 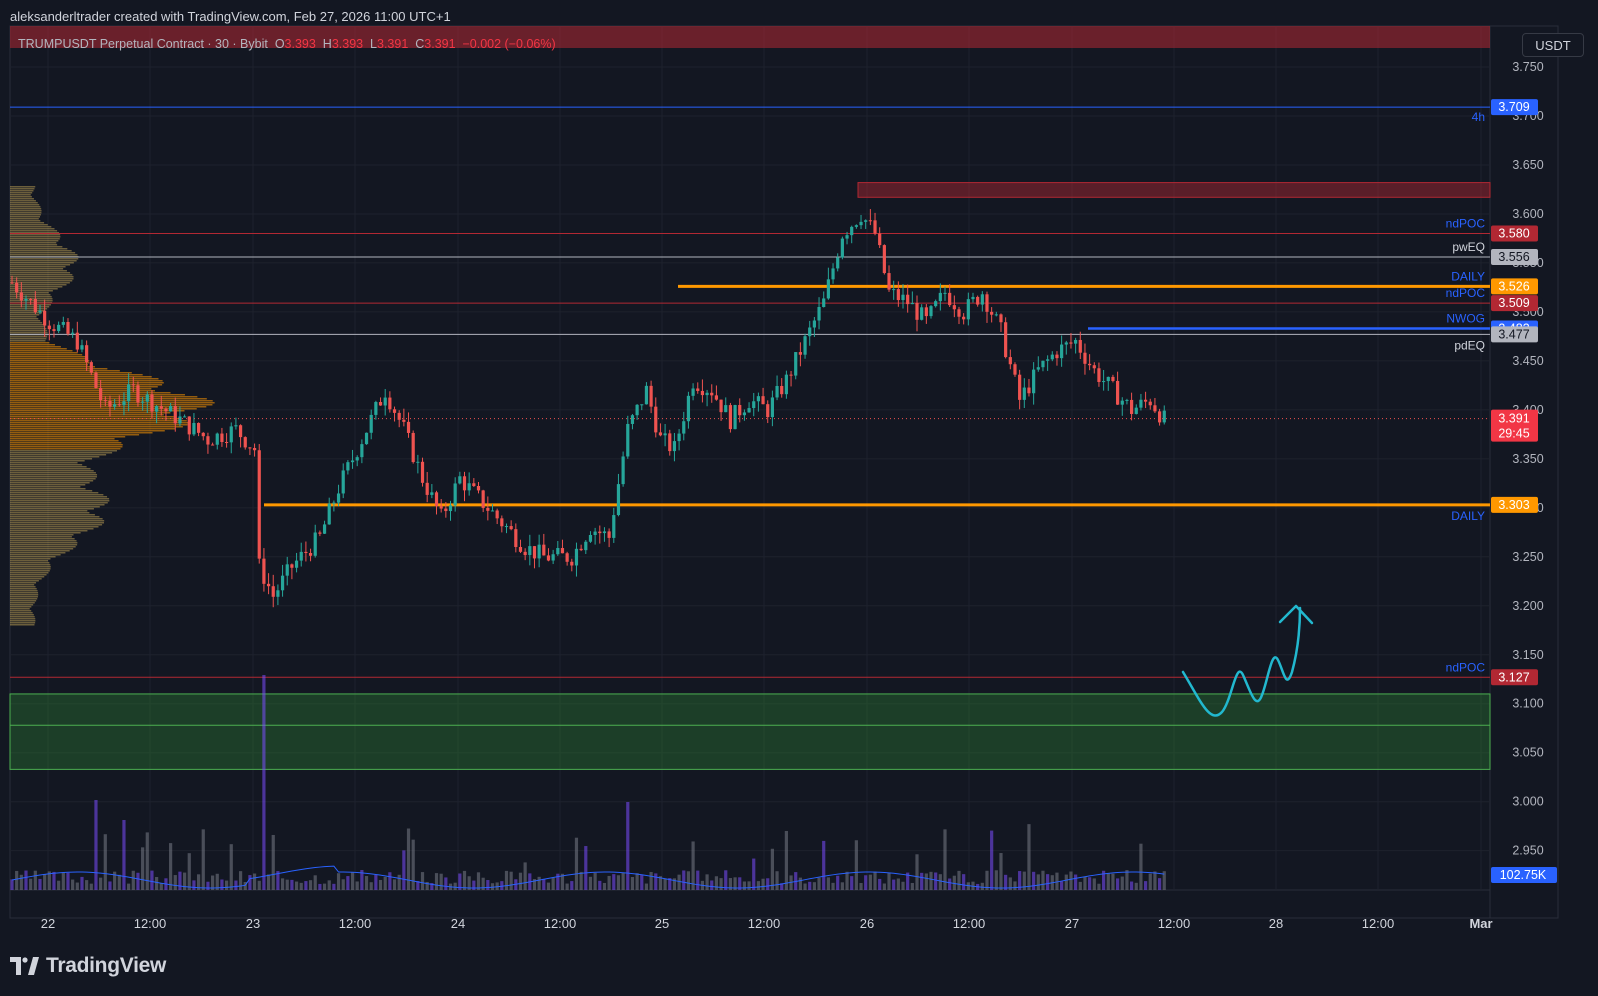 I want to click on y-tick-label: 3.150, so click(x=1527, y=655).